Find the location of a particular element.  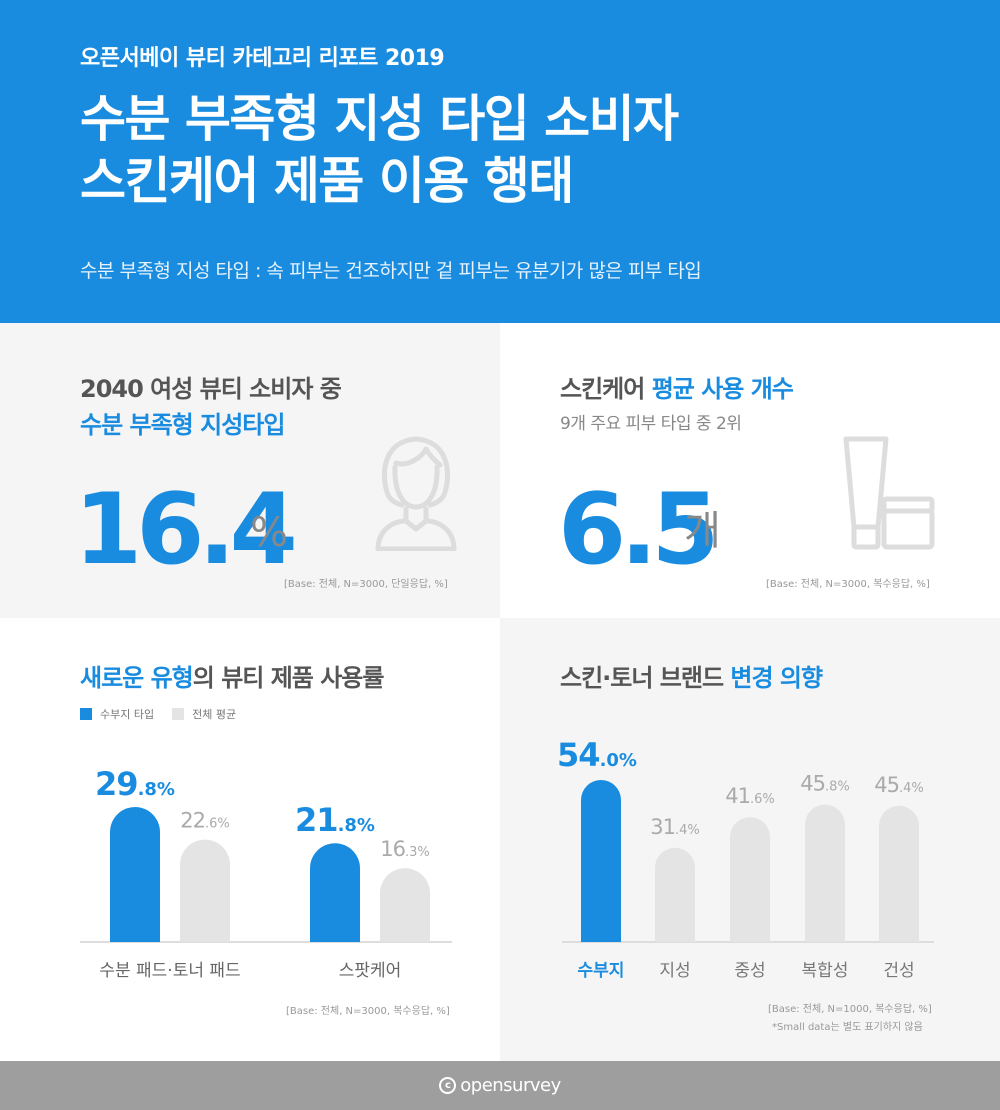

bar-label-0-1: 22.6% is located at coordinates (205, 821).